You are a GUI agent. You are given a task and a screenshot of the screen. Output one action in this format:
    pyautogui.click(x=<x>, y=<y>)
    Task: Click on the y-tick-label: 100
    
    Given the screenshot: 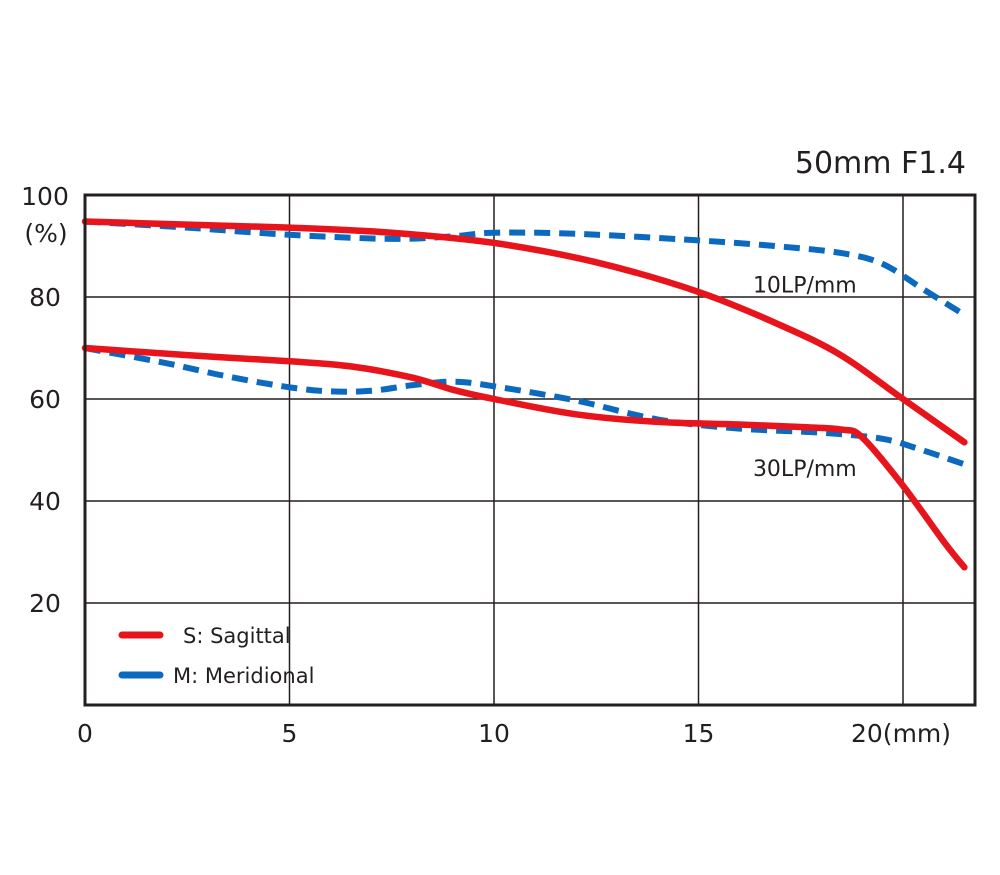 What is the action you would take?
    pyautogui.click(x=45, y=196)
    